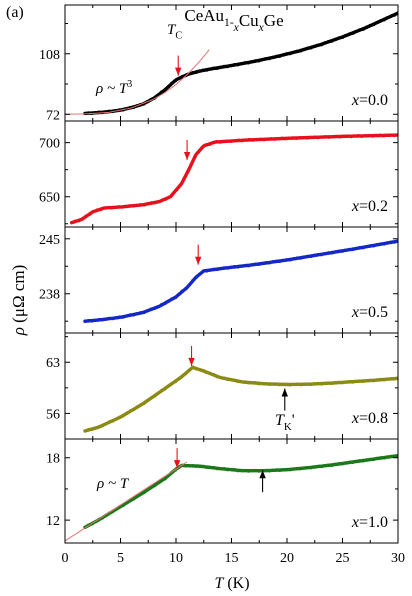 Image resolution: width=412 pixels, height=596 pixels. I want to click on x-axis: 0 5 10 15 20 25 30 T (K), so click(234, 571).